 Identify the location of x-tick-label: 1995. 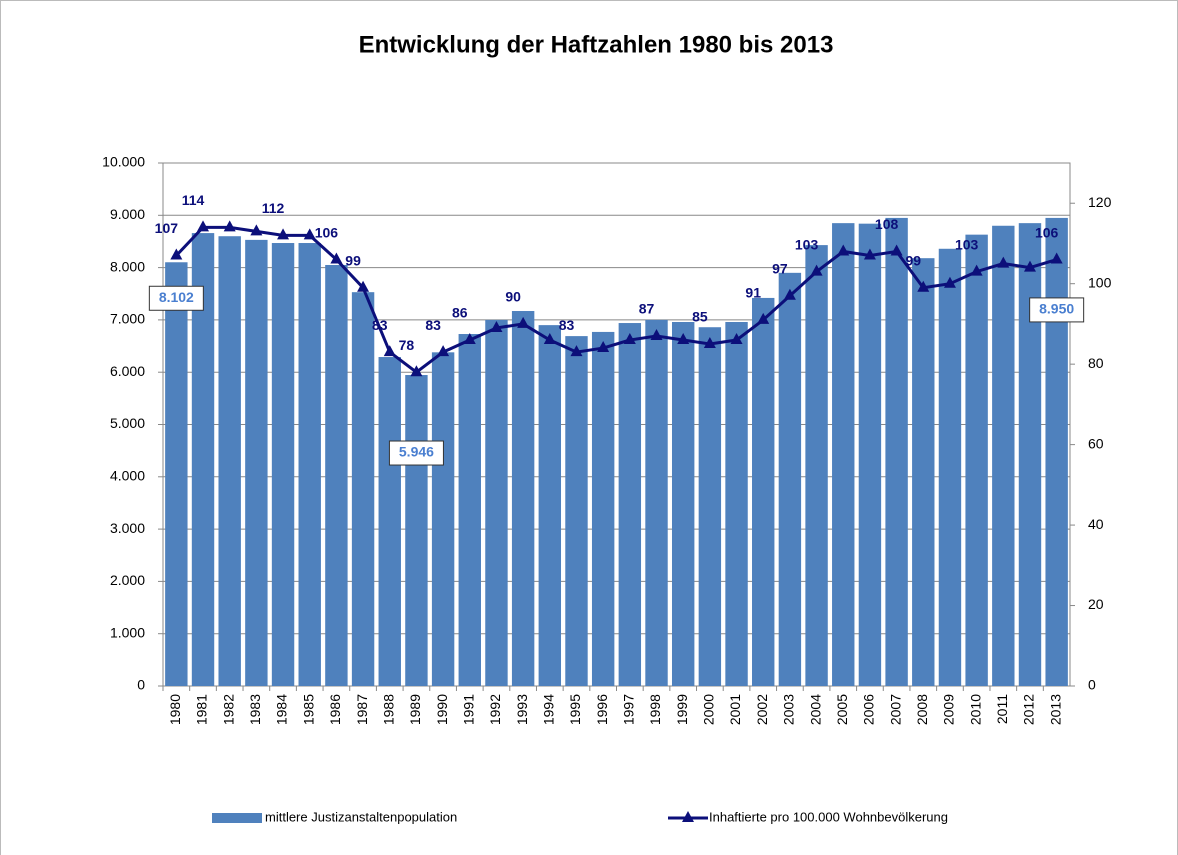
(575, 709).